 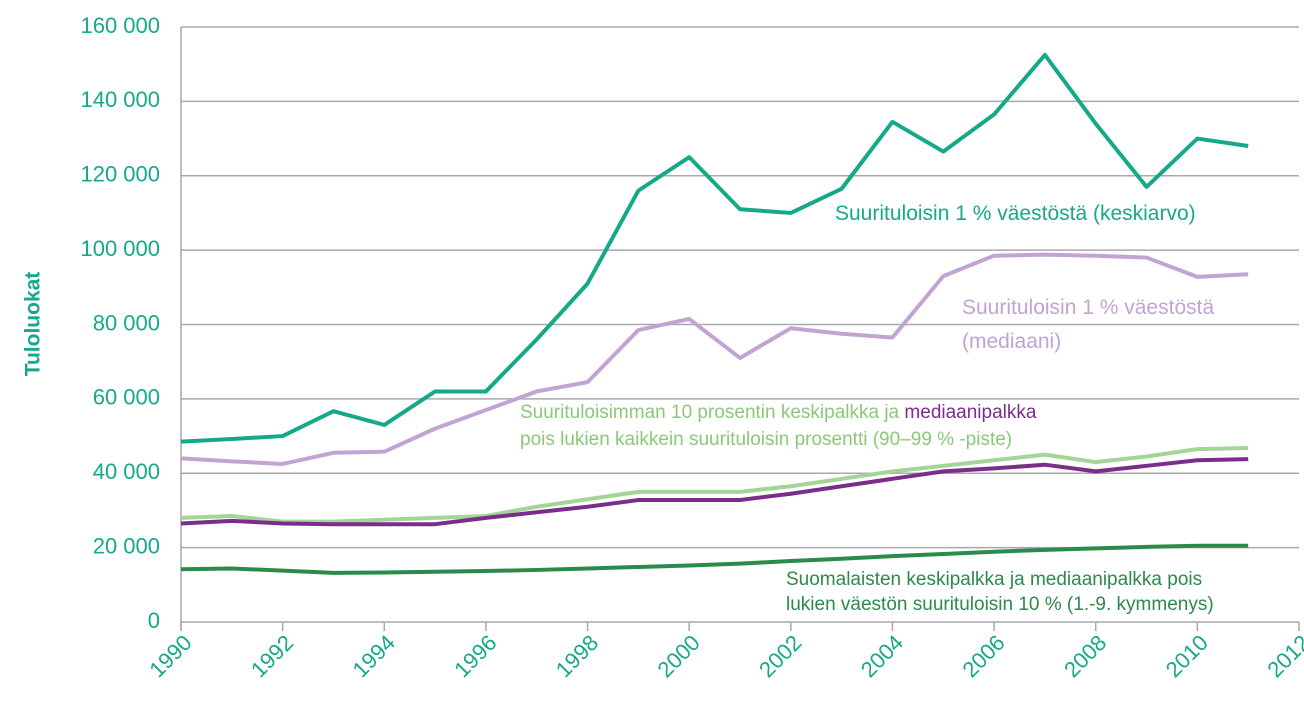 What do you see at coordinates (475, 656) in the screenshot?
I see `x-tick-label: 1996` at bounding box center [475, 656].